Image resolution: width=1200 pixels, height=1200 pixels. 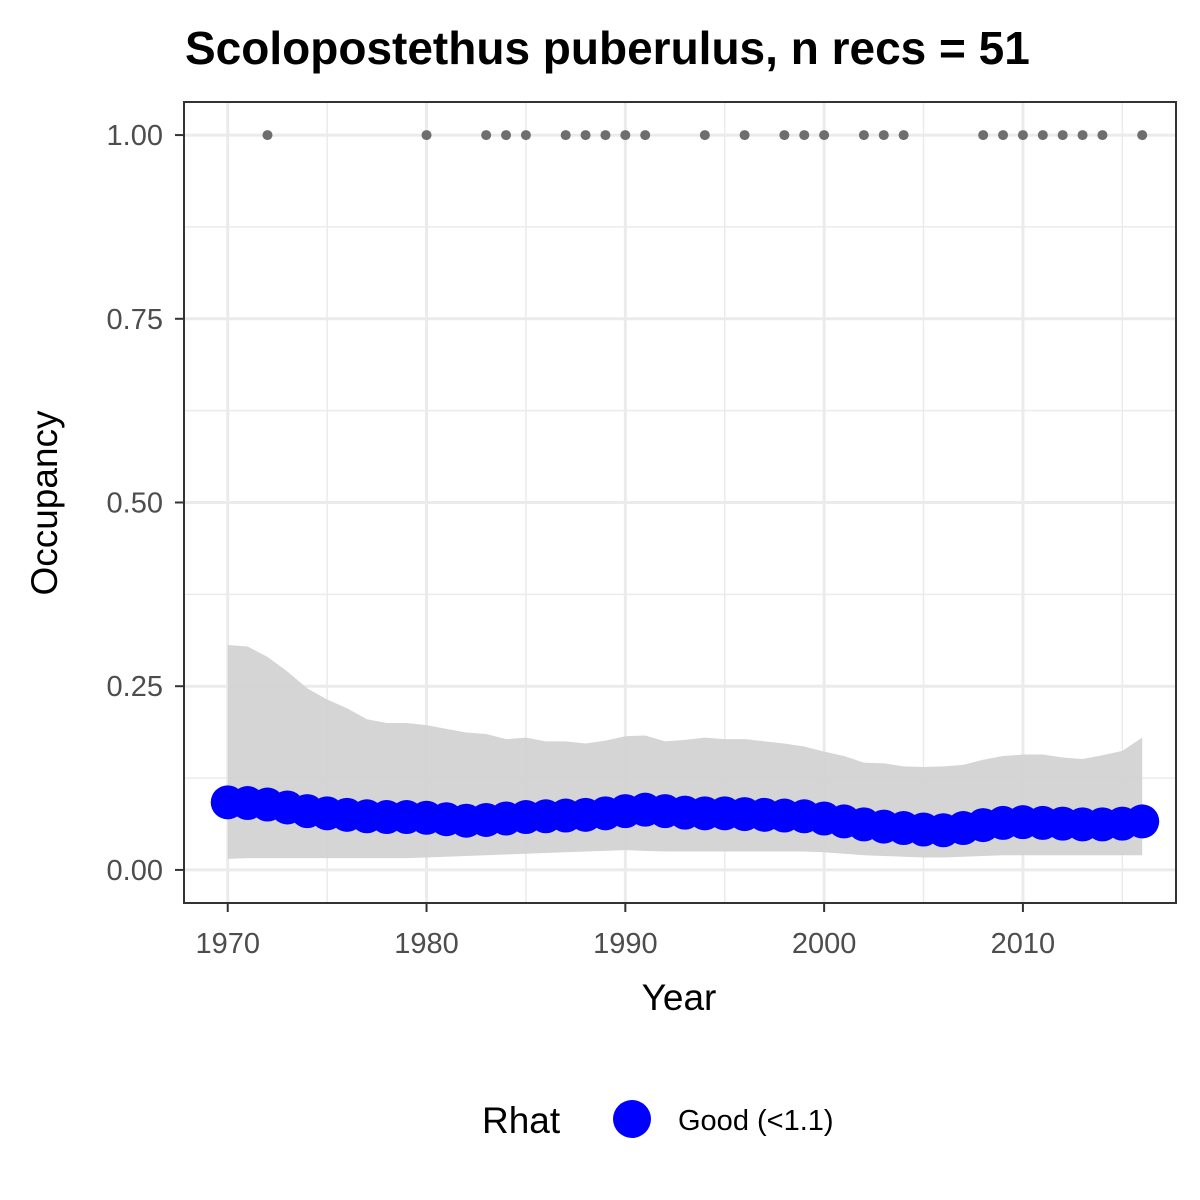 I want to click on y-axis: 0.00 0.25 0.50 0.75 1.00, so click(x=145, y=503).